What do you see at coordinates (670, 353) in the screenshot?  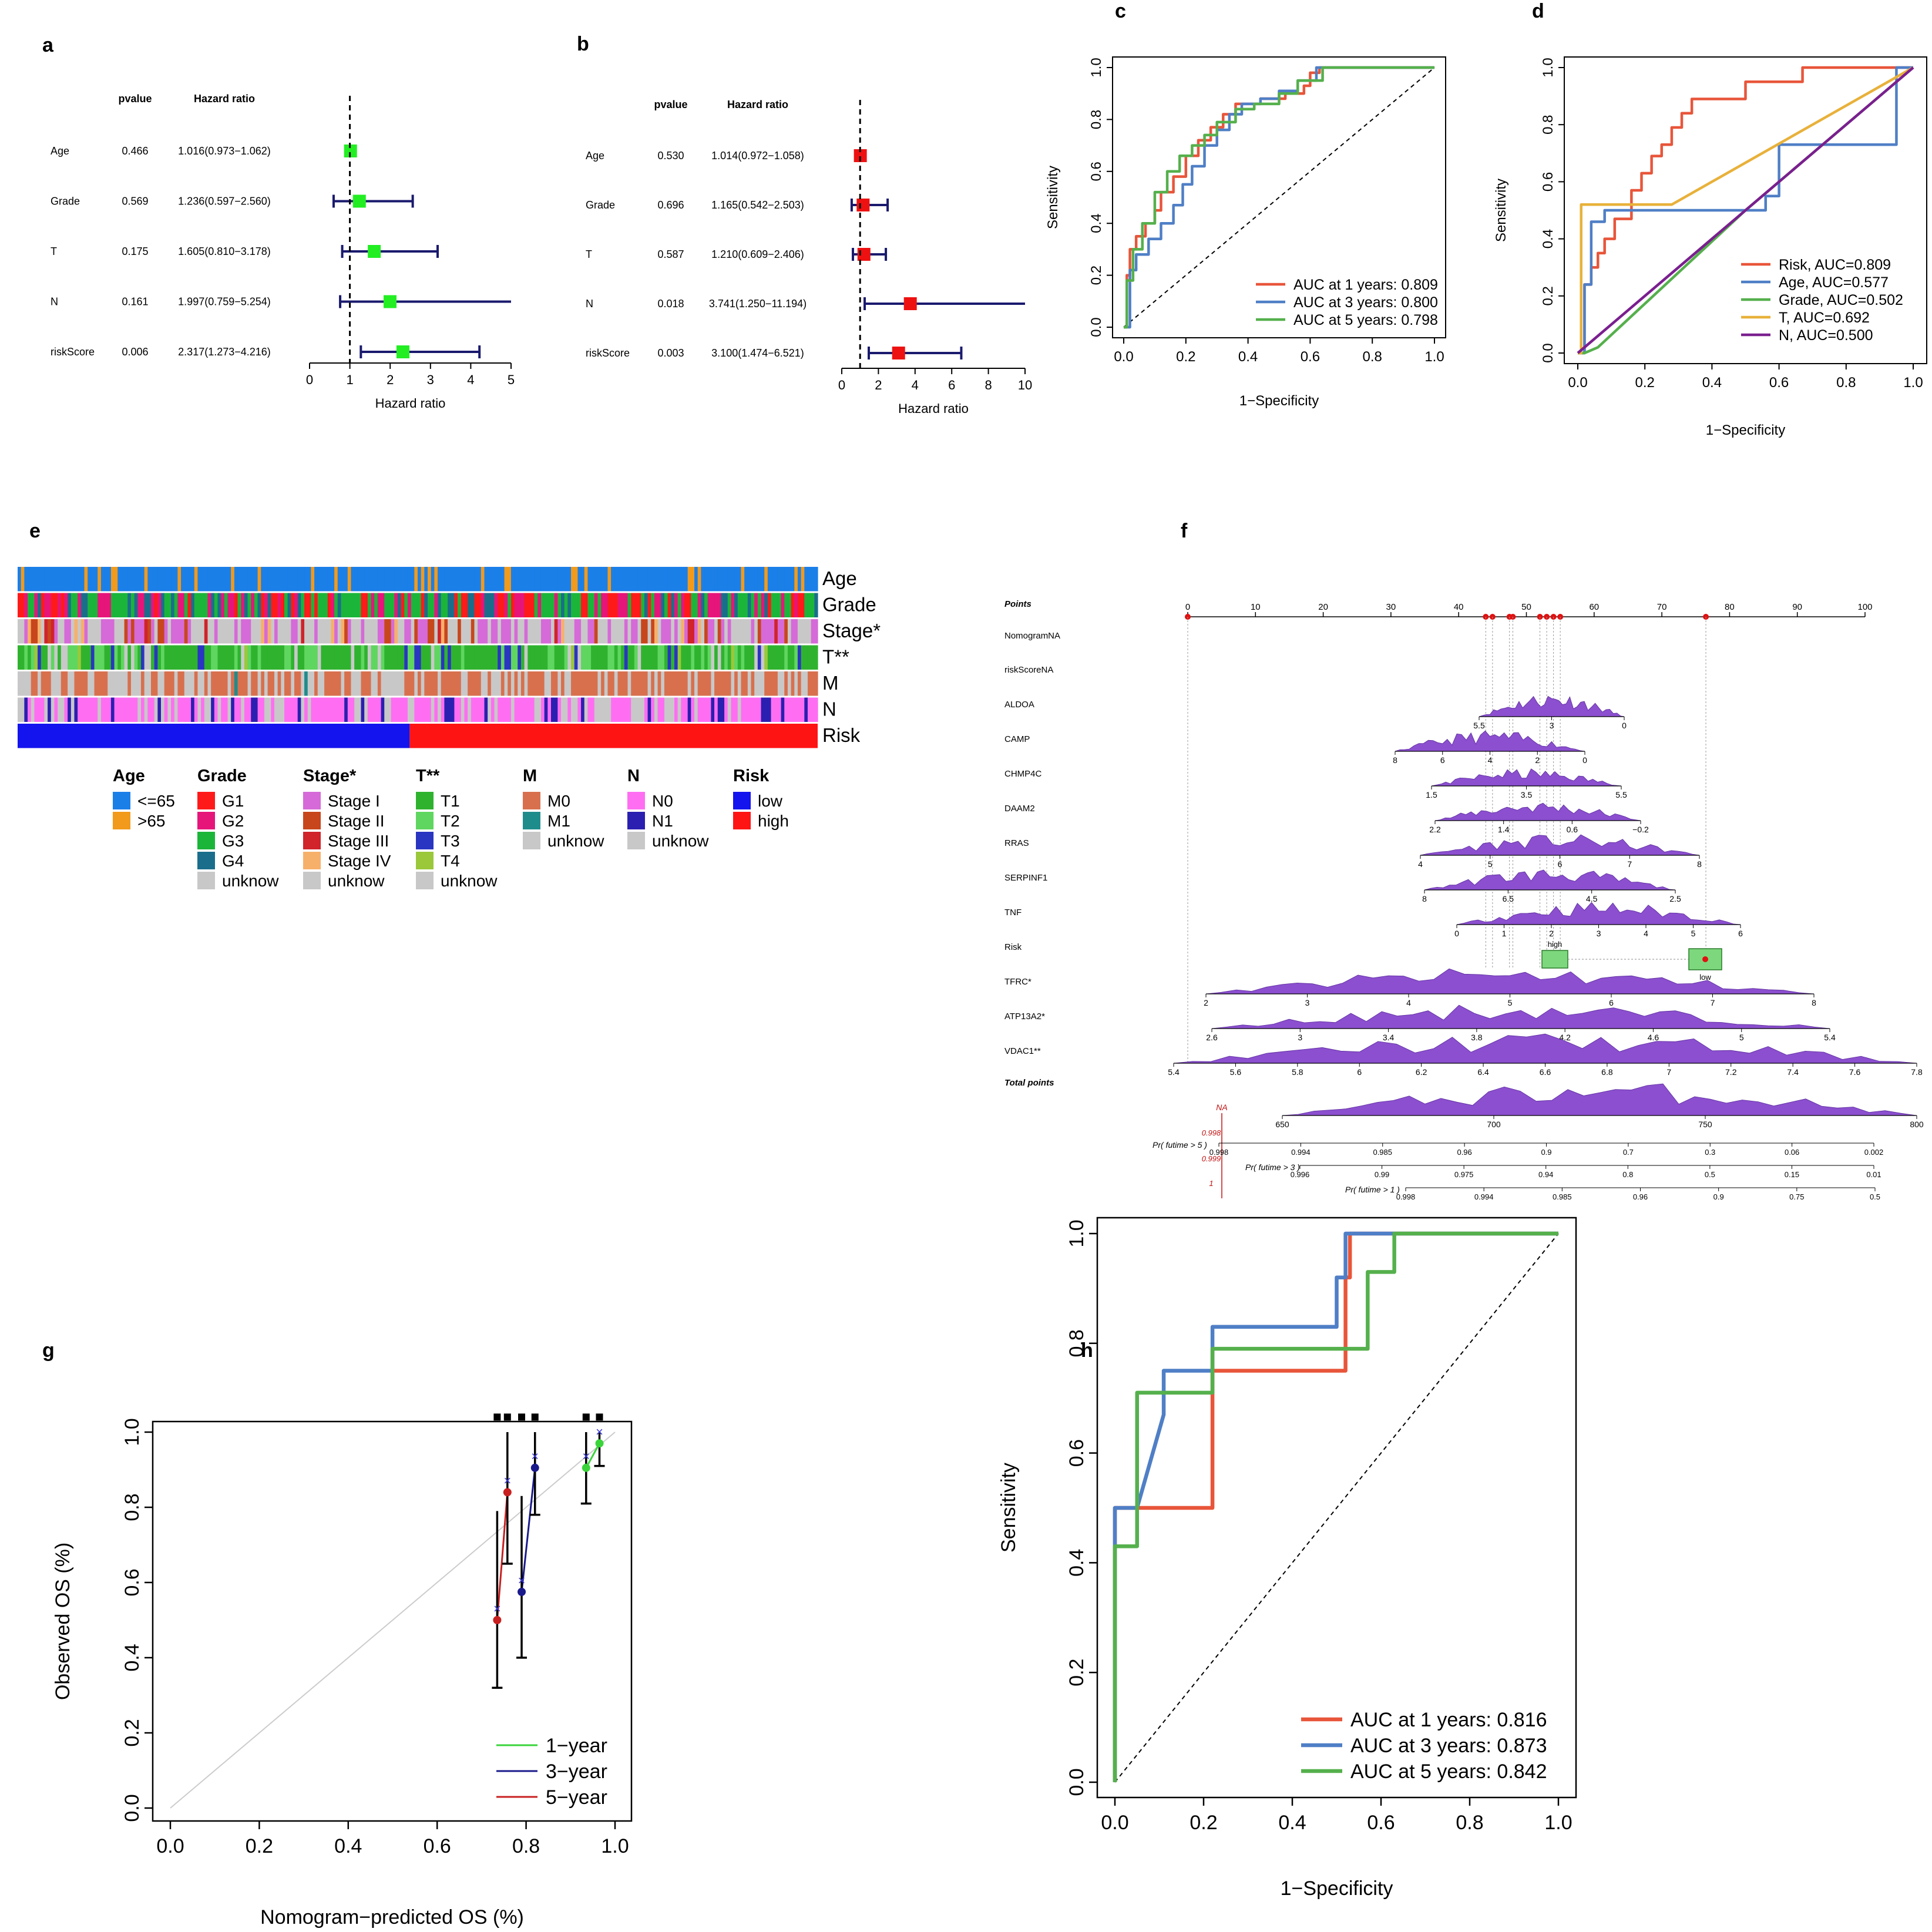 I see `row-pvalue: 0.003` at bounding box center [670, 353].